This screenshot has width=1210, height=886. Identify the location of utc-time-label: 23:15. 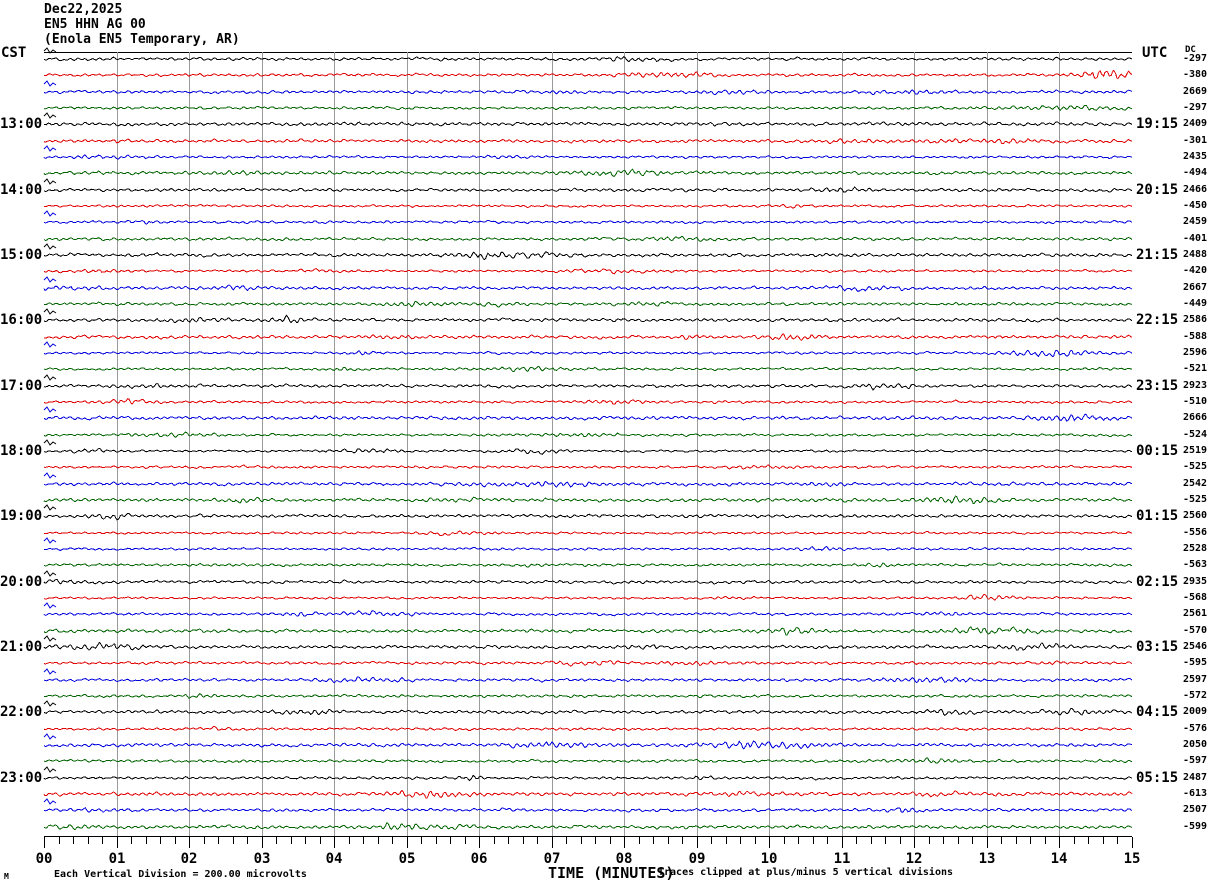
(1157, 385).